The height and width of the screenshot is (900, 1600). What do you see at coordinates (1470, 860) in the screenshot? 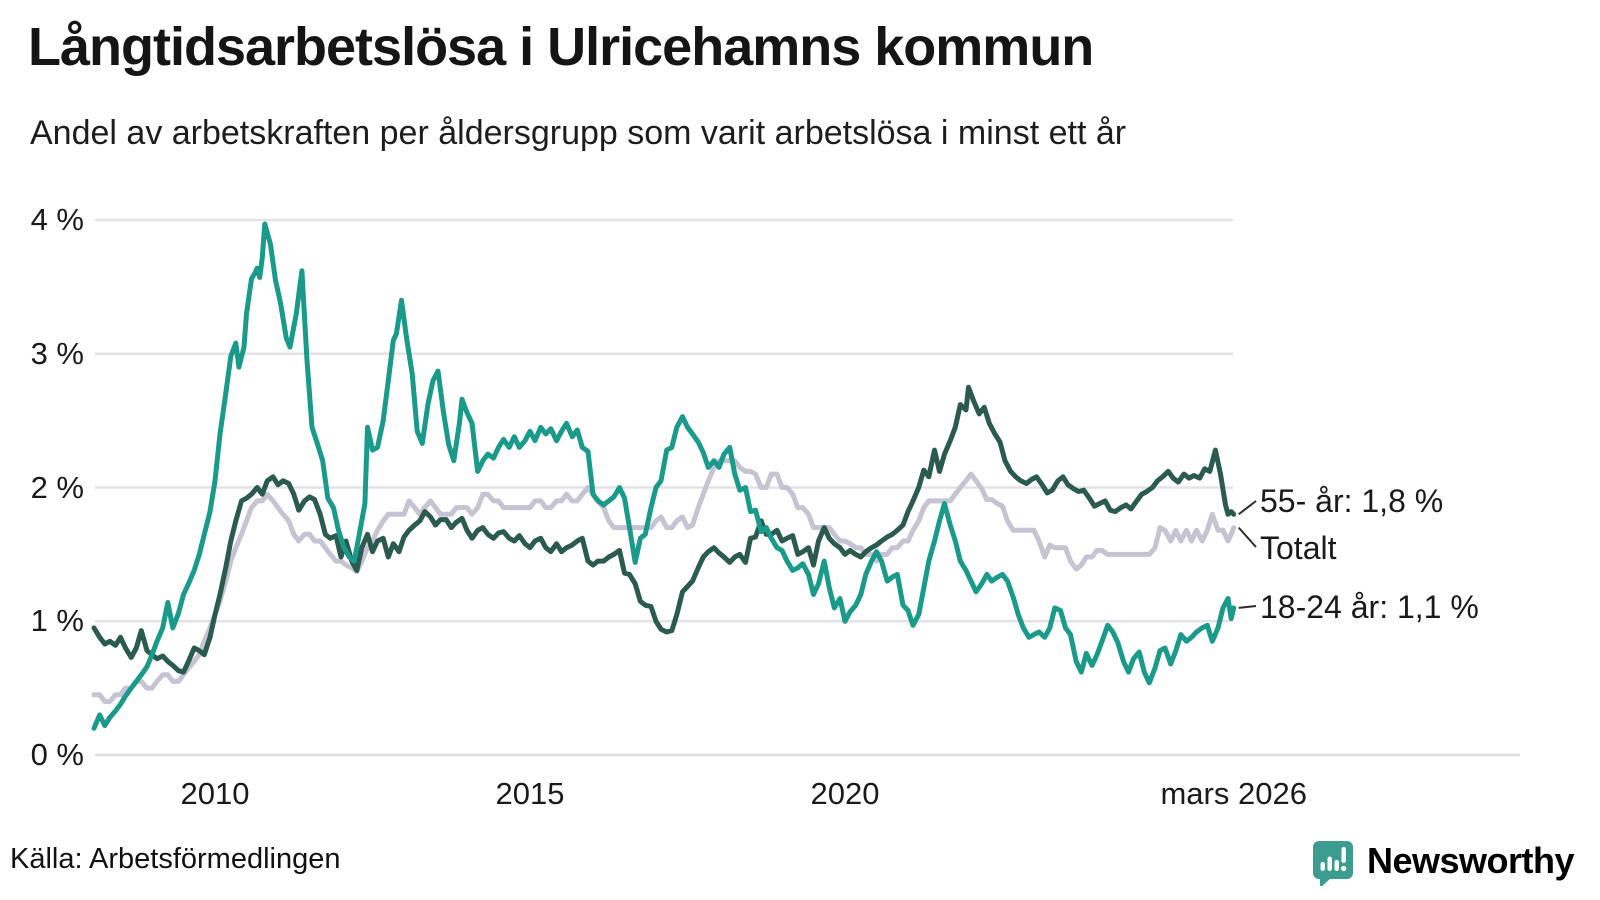
I see `newsworthy-wordmark: Newsworthy` at bounding box center [1470, 860].